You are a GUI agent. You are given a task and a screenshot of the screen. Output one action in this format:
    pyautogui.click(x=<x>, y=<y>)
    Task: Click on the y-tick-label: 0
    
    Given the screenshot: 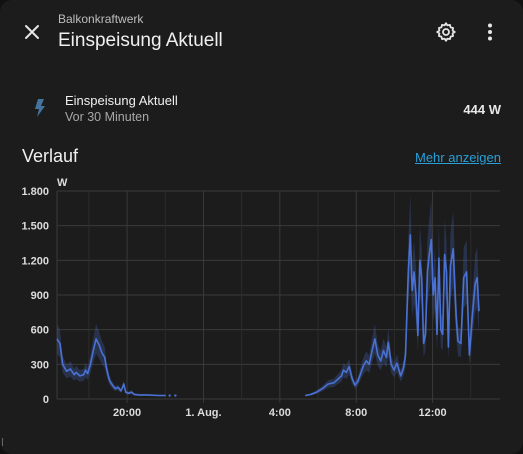 What is the action you would take?
    pyautogui.click(x=46, y=400)
    